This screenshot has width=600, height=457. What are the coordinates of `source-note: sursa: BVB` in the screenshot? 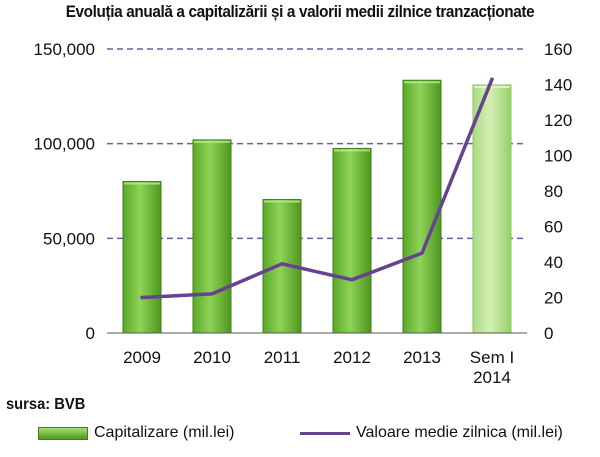 It's located at (46, 404).